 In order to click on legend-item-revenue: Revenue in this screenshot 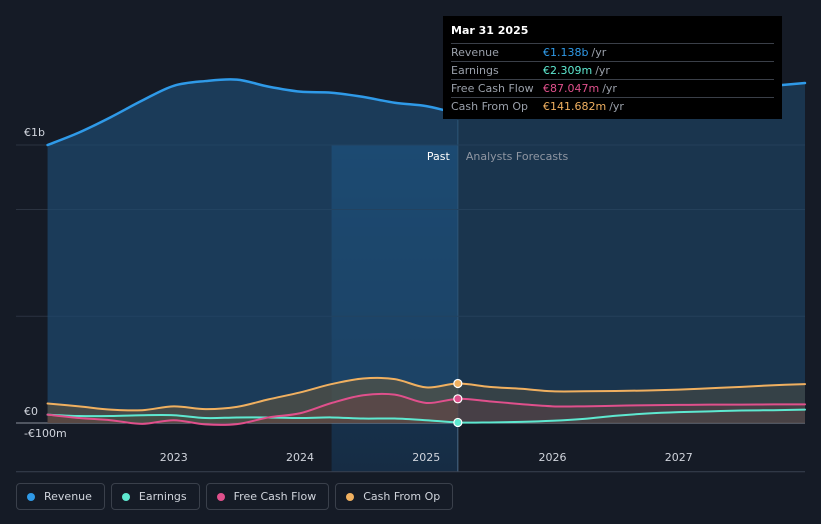, I will do `click(60, 496)`.